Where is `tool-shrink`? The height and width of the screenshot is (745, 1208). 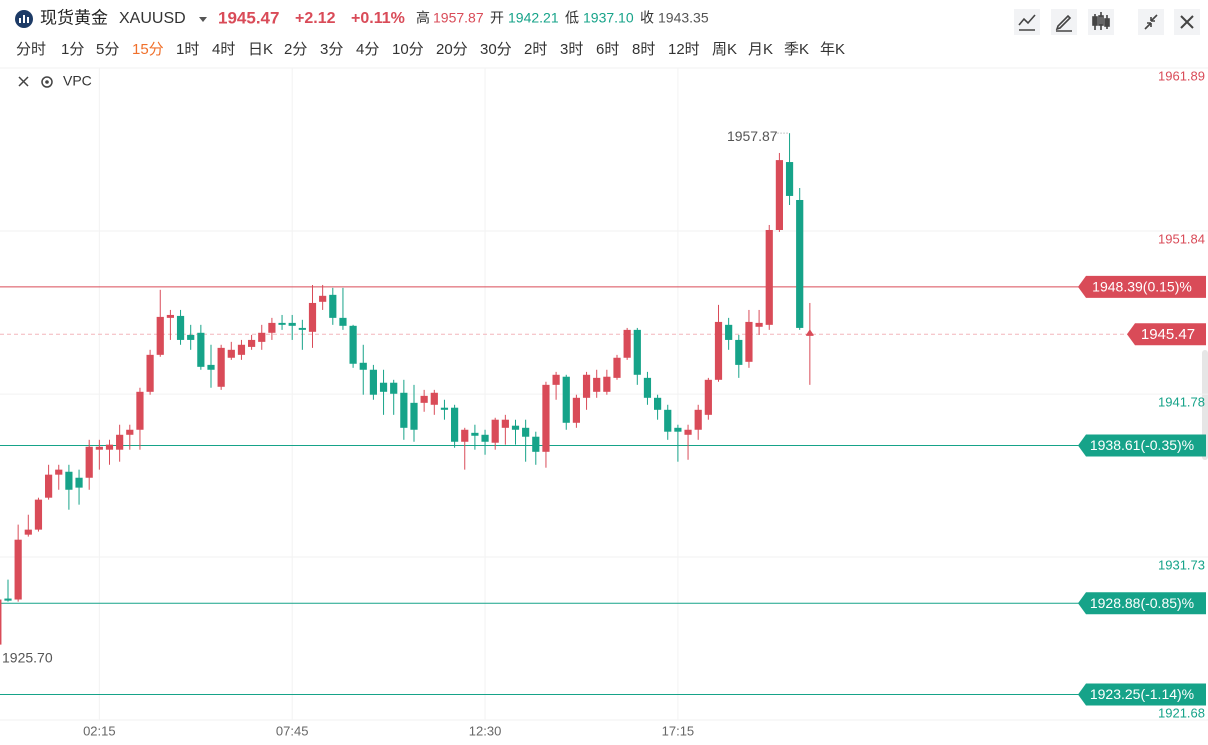 tool-shrink is located at coordinates (1151, 22).